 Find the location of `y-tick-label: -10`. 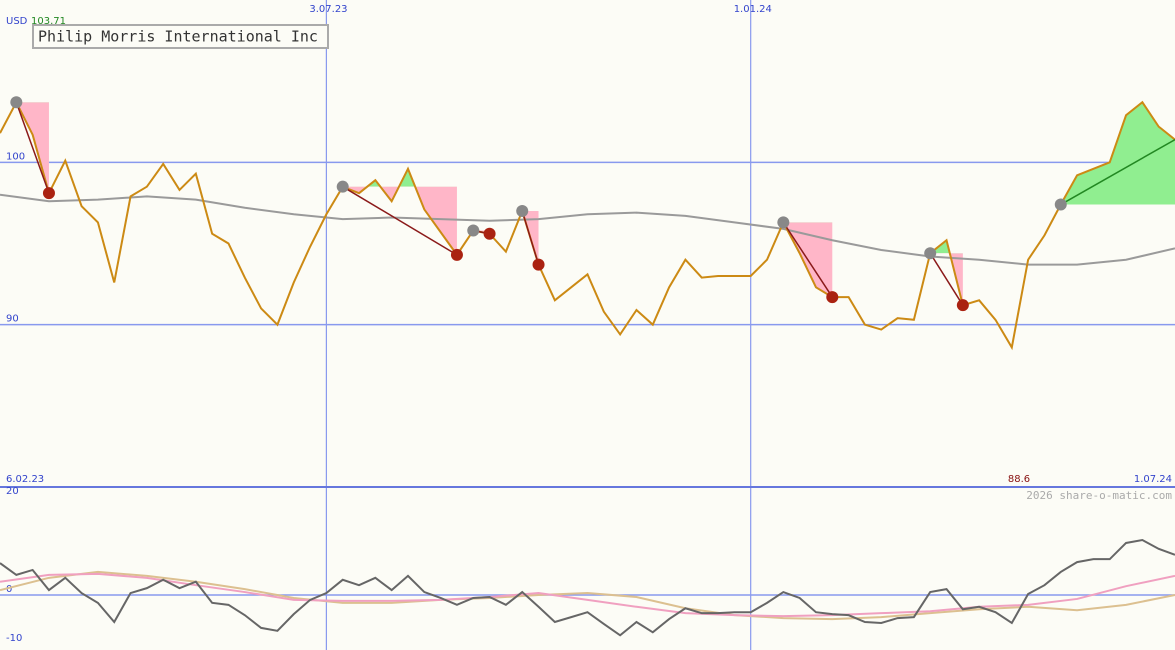

y-tick-label: -10 is located at coordinates (14, 638).